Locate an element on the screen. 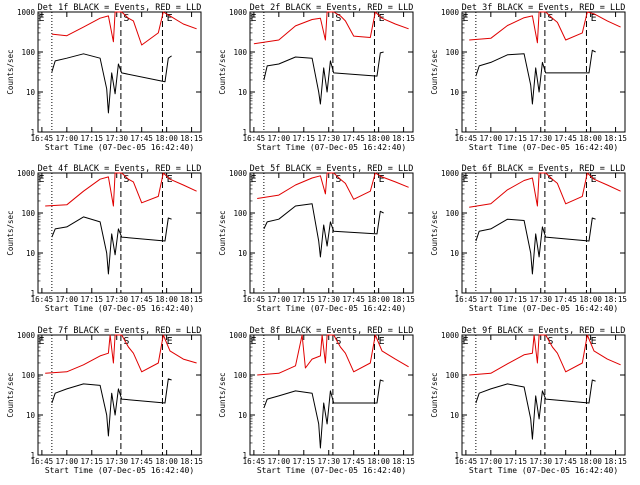 Image resolution: width=640 pixels, height=485 pixels. panel-title: Det 4f BLACK = Events, RED = LLD is located at coordinates (120, 169).